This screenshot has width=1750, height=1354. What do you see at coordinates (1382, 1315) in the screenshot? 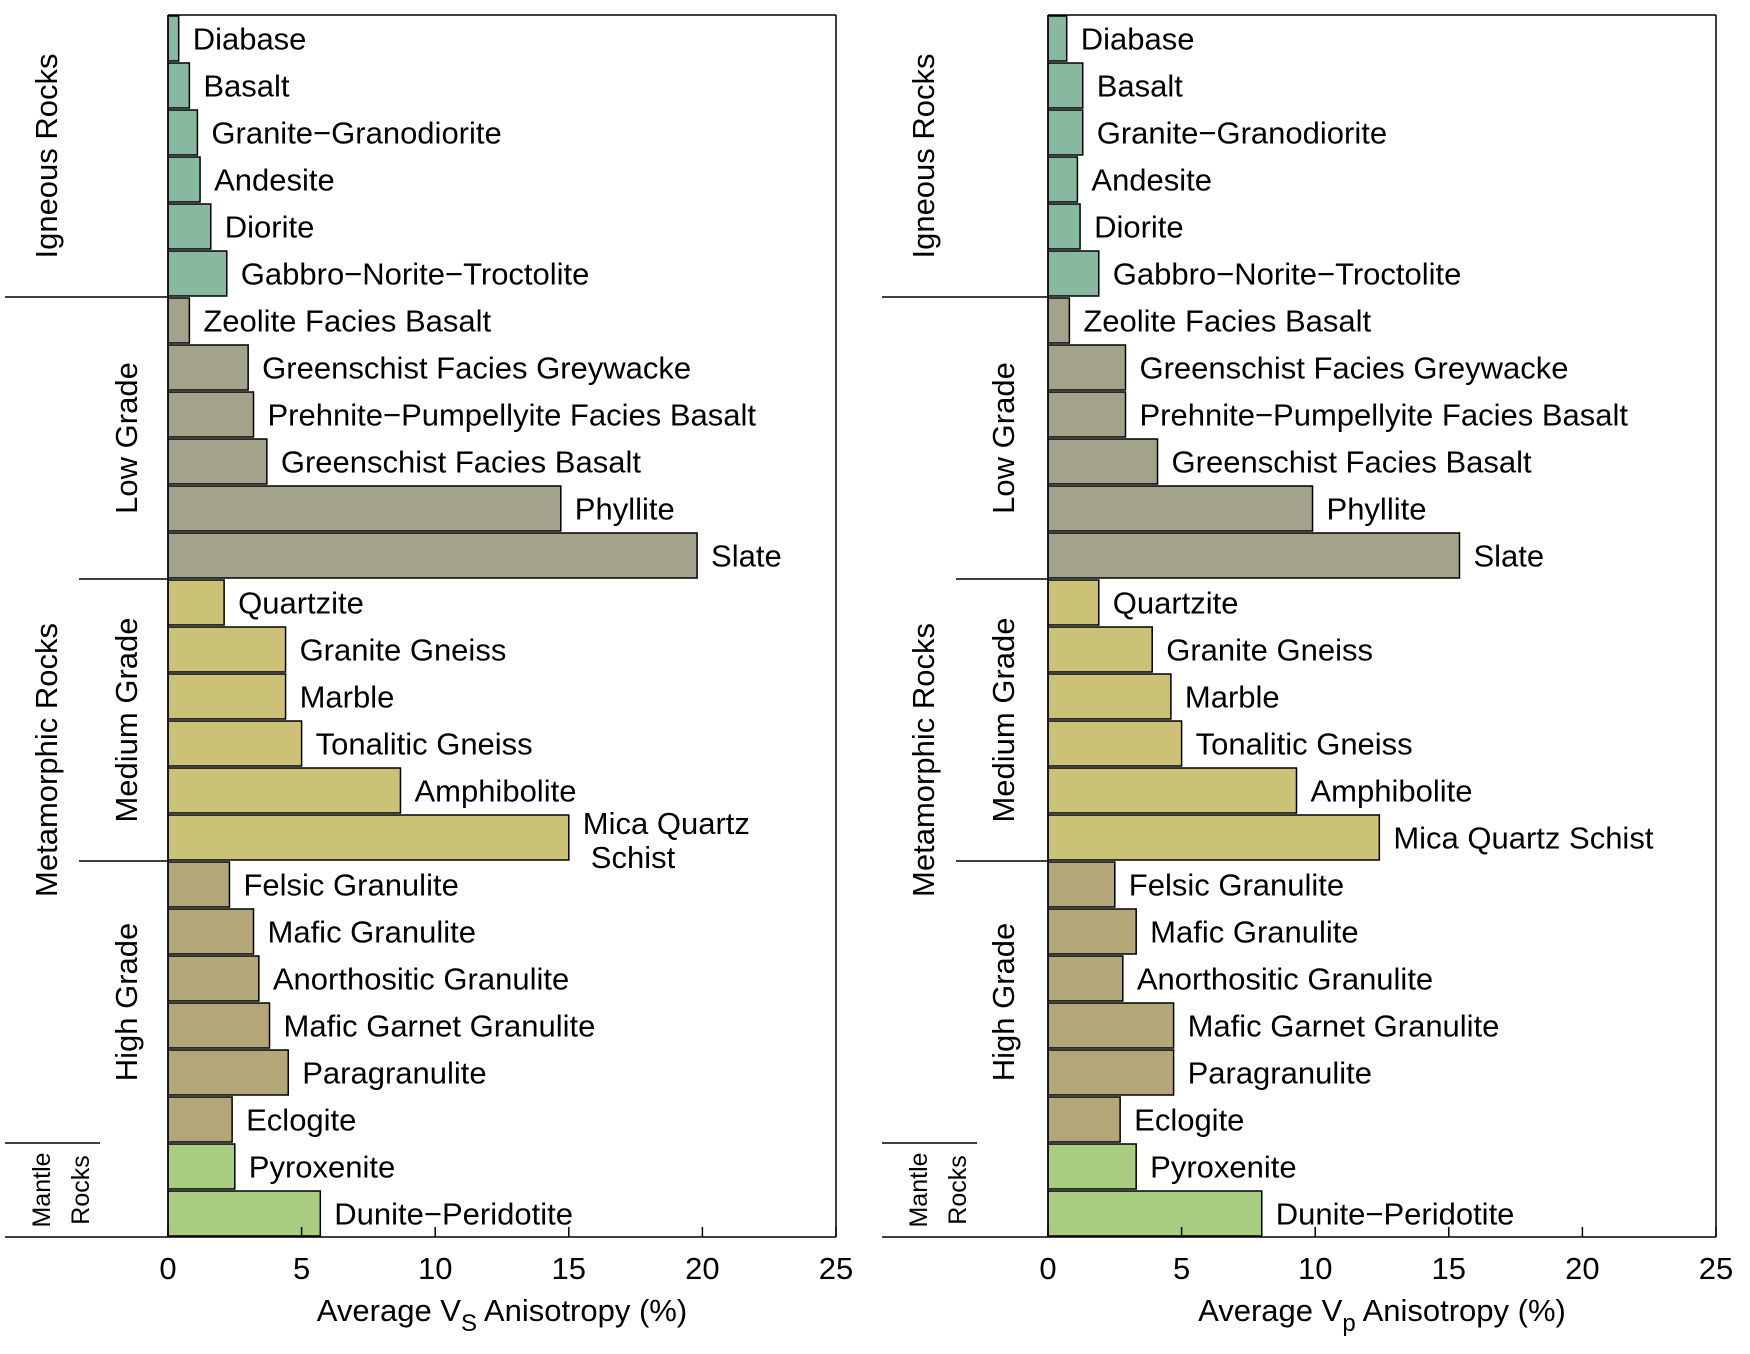
I see `x-axis-label: Average Vp Anisotropy (%)` at bounding box center [1382, 1315].